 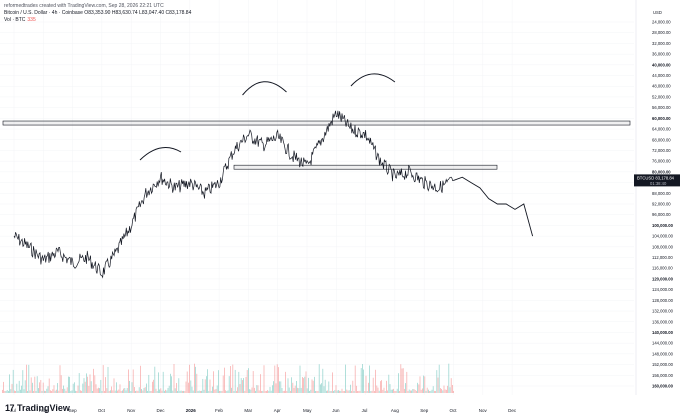 What do you see at coordinates (483, 410) in the screenshot?
I see `x-tick-label: Nov` at bounding box center [483, 410].